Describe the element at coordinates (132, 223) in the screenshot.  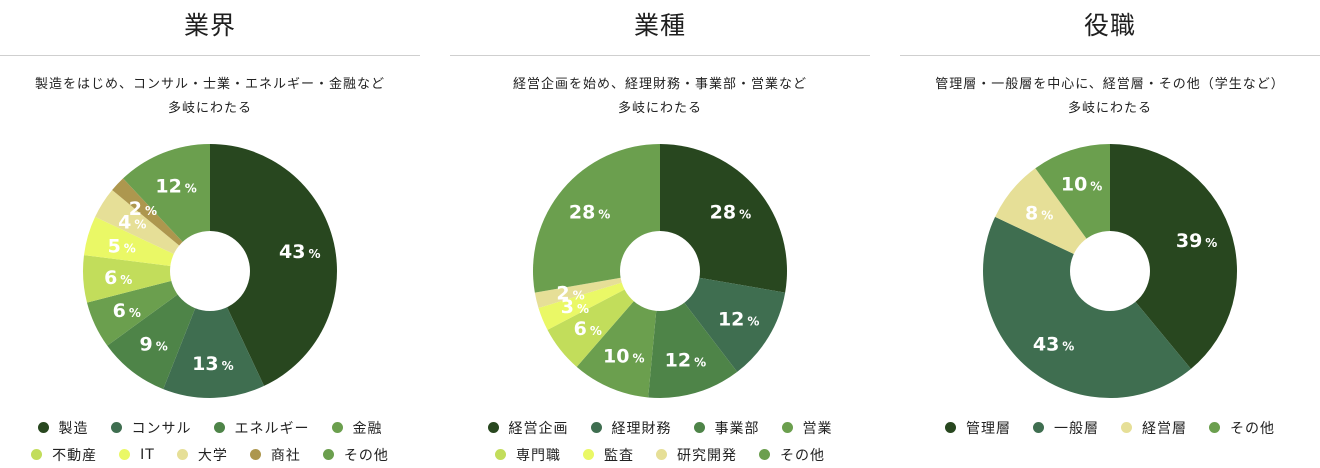
I see `data-label-6: 4%` at that location.